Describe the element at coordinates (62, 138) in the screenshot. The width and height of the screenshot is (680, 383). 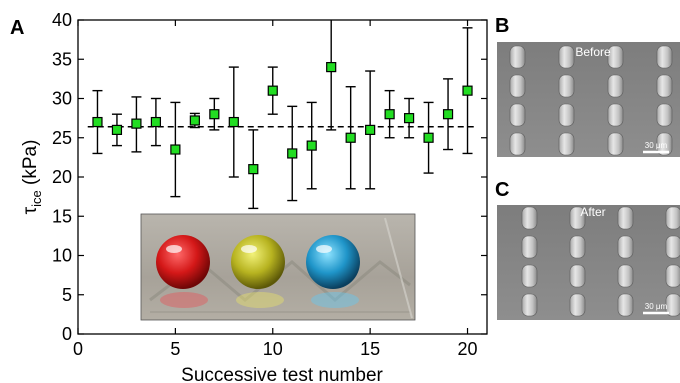
I see `y-tick-label: 25` at that location.